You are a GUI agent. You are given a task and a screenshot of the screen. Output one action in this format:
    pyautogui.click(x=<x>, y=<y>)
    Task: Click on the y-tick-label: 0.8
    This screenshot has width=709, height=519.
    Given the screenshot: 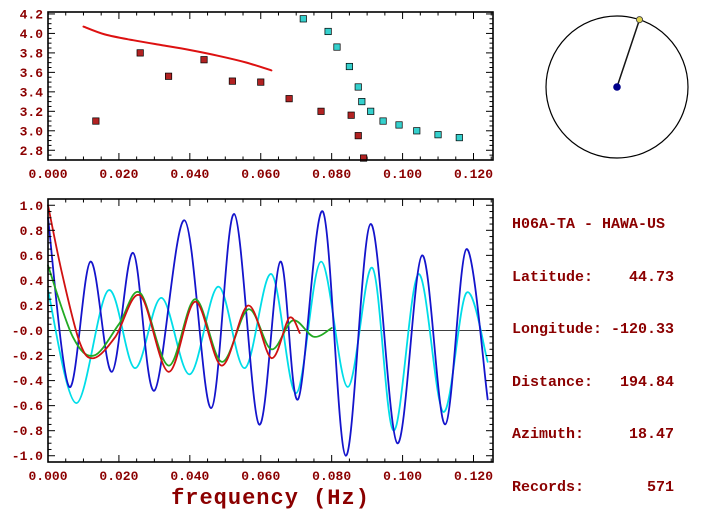 What is the action you would take?
    pyautogui.click(x=32, y=231)
    